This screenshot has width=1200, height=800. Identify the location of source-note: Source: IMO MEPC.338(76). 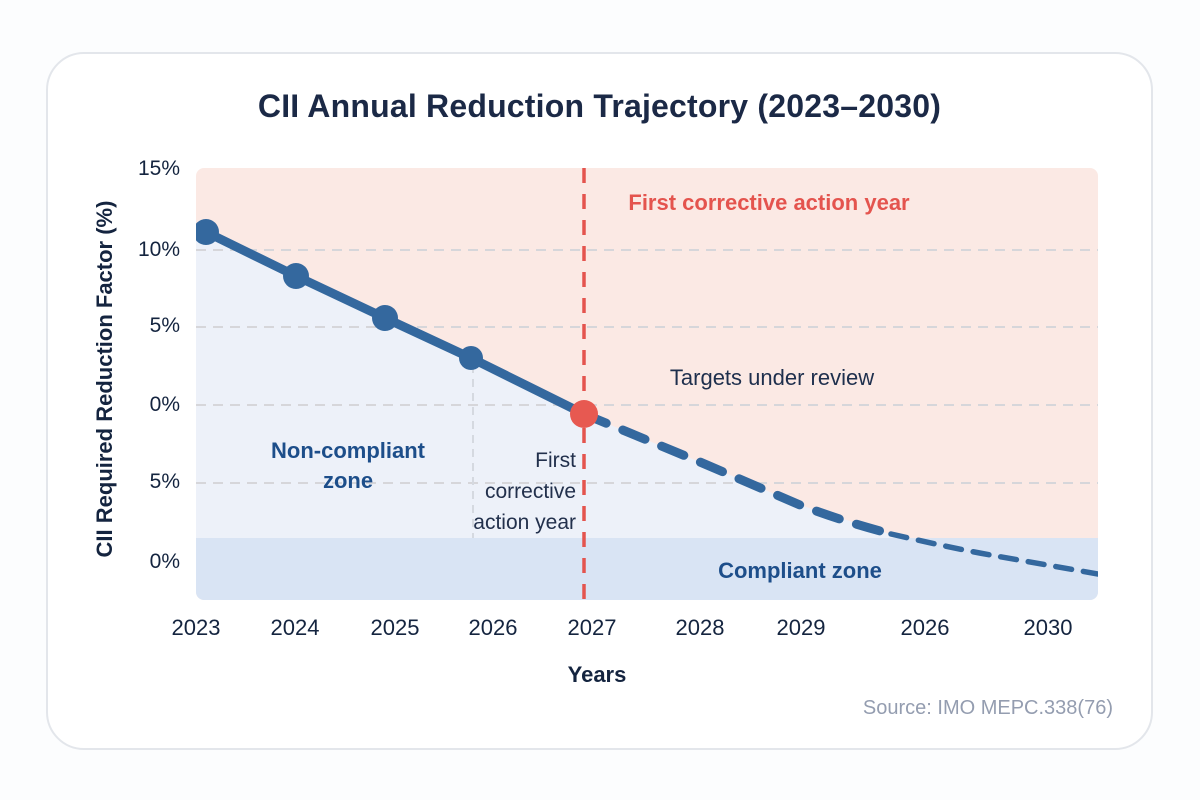
(987, 708).